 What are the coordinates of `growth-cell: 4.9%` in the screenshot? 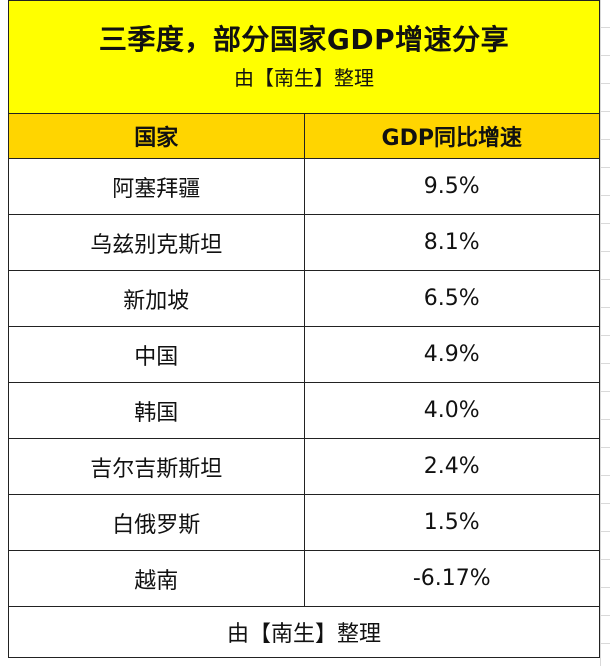 It's located at (451, 354).